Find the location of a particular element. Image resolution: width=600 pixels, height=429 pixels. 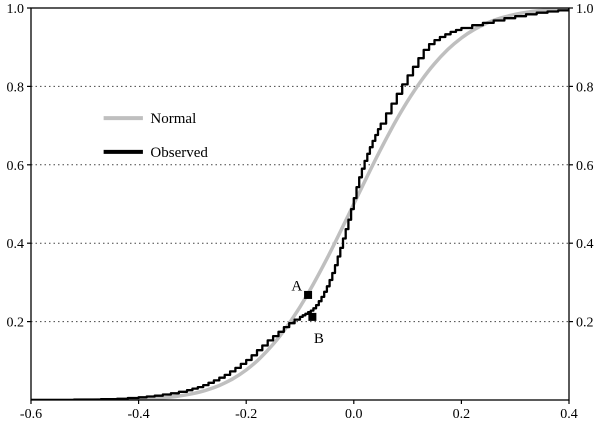

point-b-label: B is located at coordinates (319, 339).